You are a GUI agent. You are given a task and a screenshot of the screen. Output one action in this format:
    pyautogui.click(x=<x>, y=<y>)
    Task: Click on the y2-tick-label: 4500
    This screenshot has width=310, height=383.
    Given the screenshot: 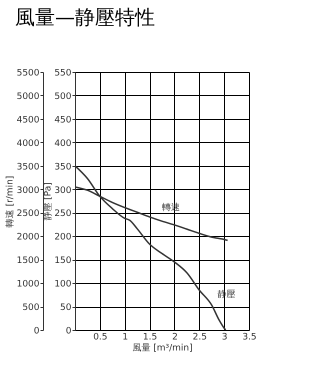 What is the action you would take?
    pyautogui.click(x=28, y=120)
    